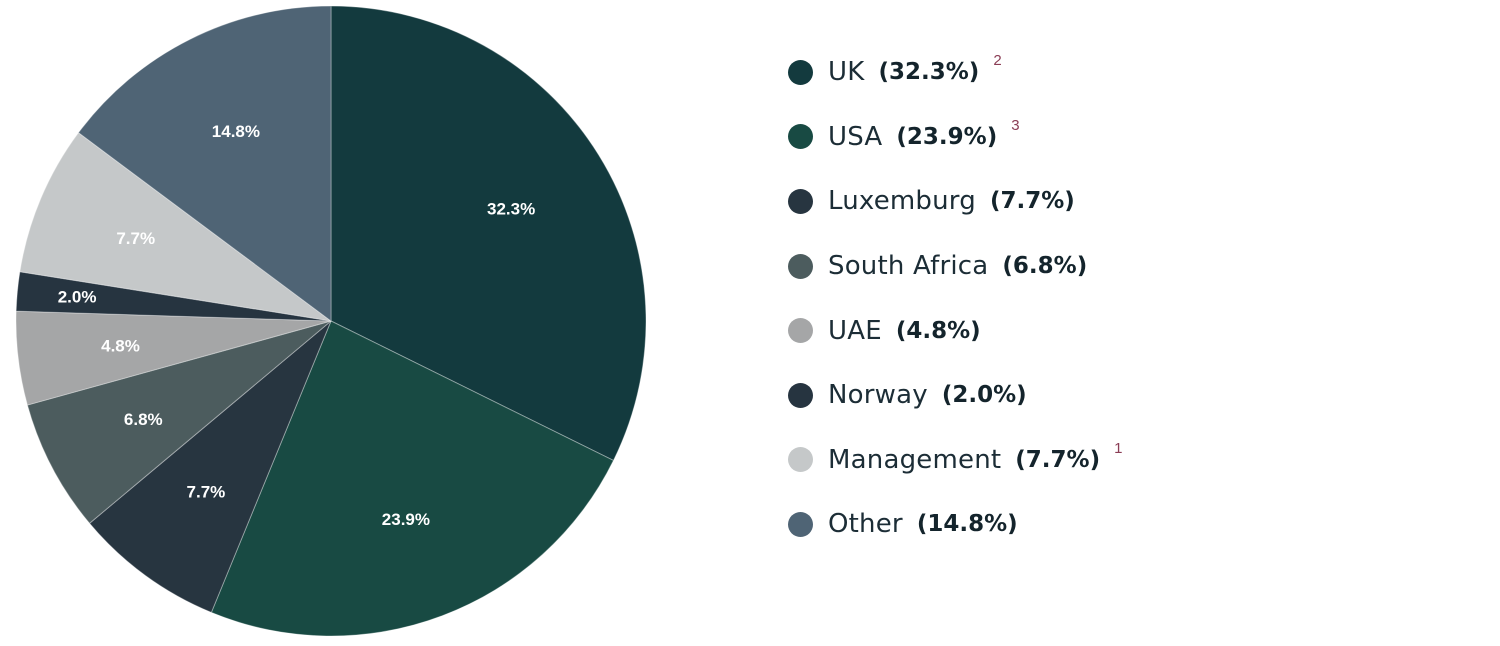  Describe the element at coordinates (77, 297) in the screenshot. I see `pie-label-norway: 2.0%` at that location.